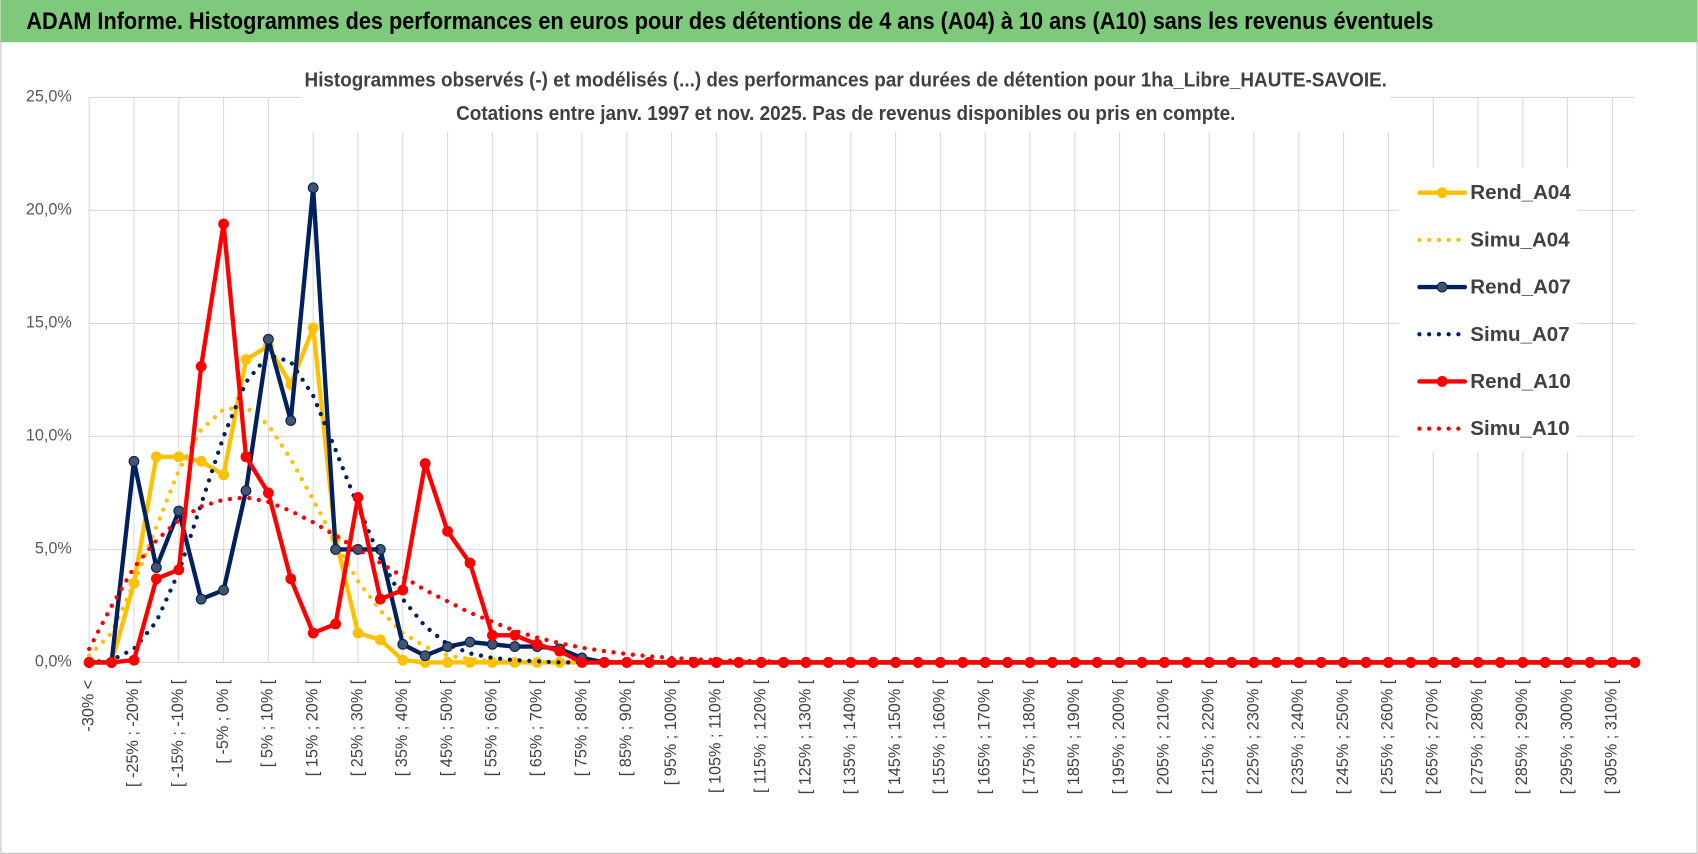 The width and height of the screenshot is (1698, 854). Describe the element at coordinates (1432, 736) in the screenshot. I see `x-tick-label: [ 265% ; 270% [` at that location.